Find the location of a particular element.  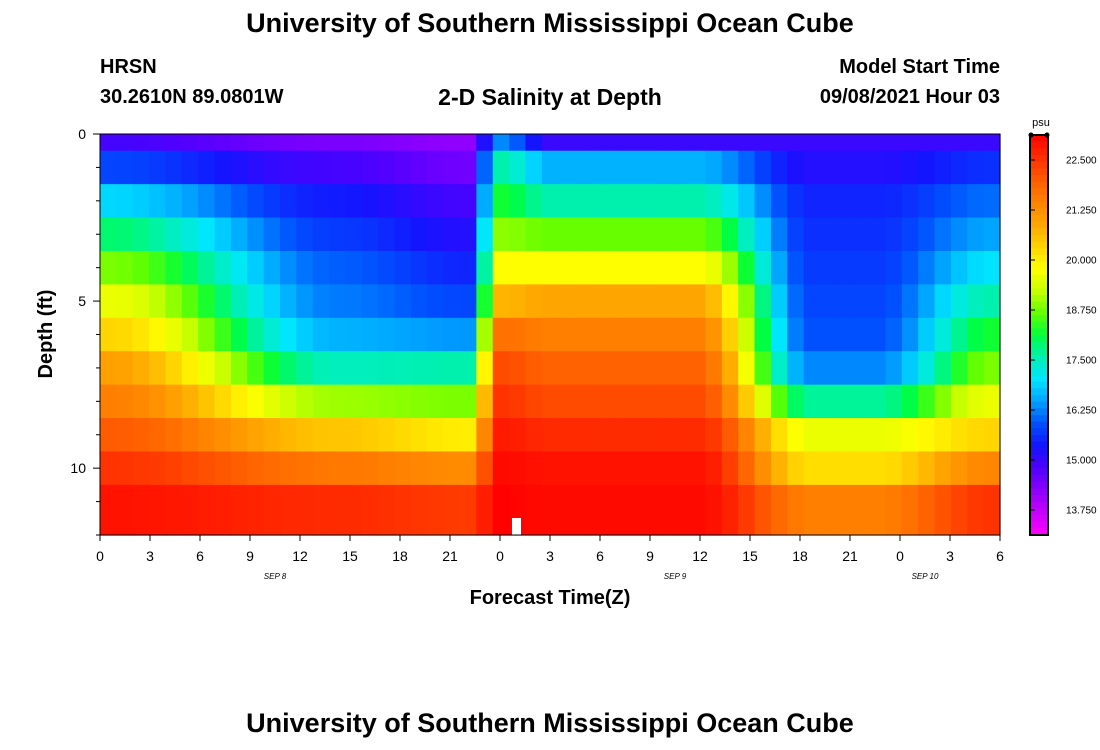

x-tick-label: 9 is located at coordinates (650, 556).